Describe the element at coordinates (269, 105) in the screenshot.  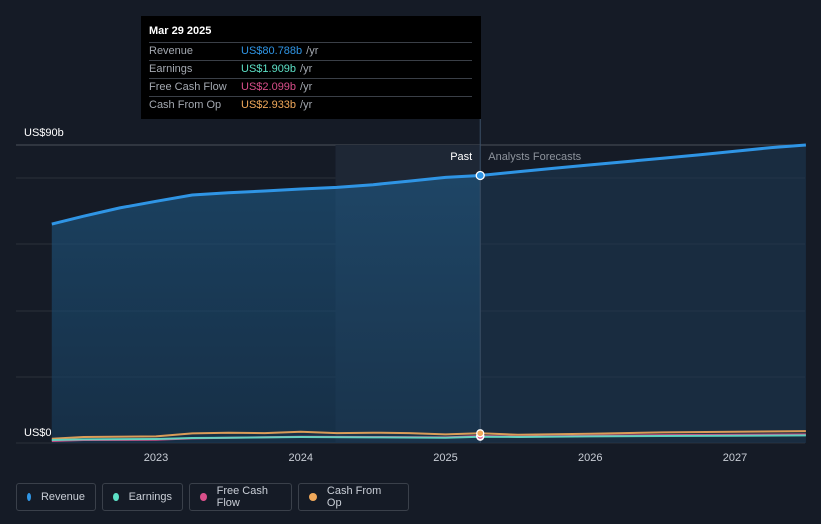
I see `tooltip-value: US$2.933b` at that location.